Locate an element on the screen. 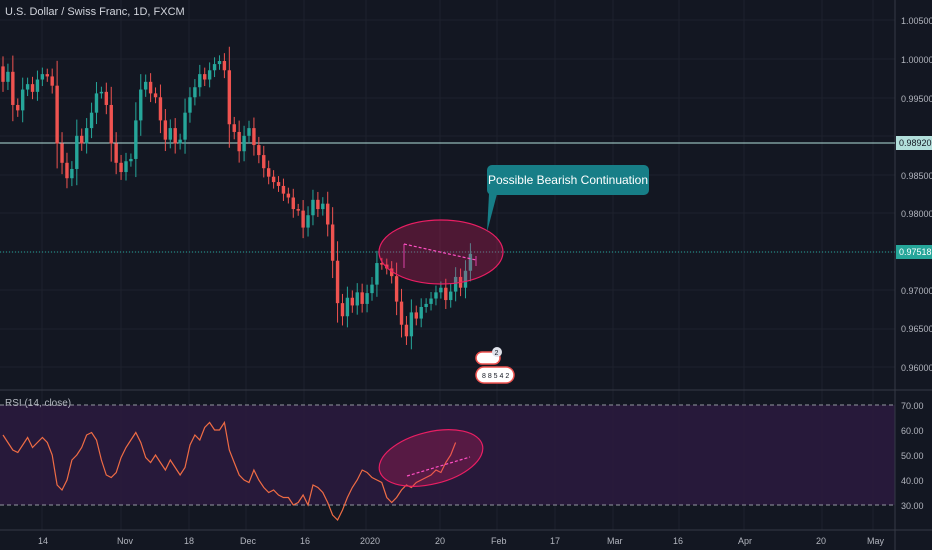  rsi-ellipse is located at coordinates (430, 458).